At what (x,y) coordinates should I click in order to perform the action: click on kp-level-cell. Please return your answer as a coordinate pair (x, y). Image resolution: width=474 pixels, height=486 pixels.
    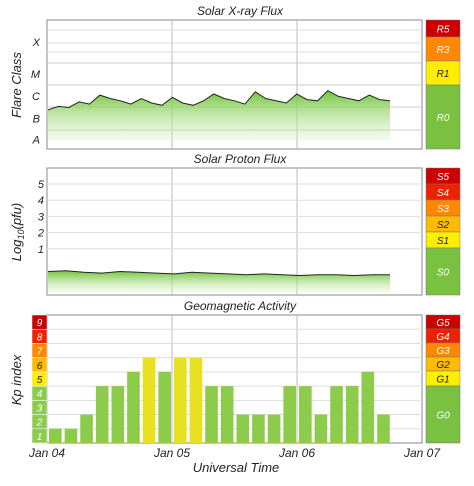
    Looking at the image, I should click on (39, 322).